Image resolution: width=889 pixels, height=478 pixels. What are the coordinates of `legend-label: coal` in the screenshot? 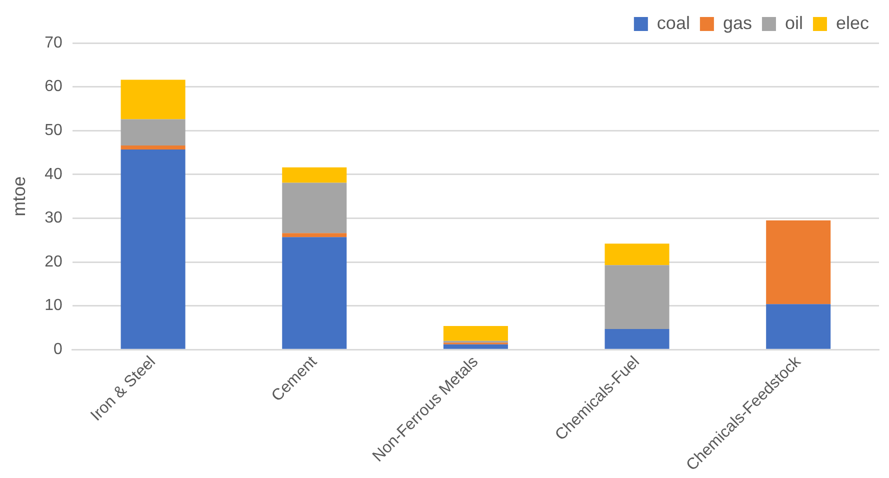 It's located at (673, 22).